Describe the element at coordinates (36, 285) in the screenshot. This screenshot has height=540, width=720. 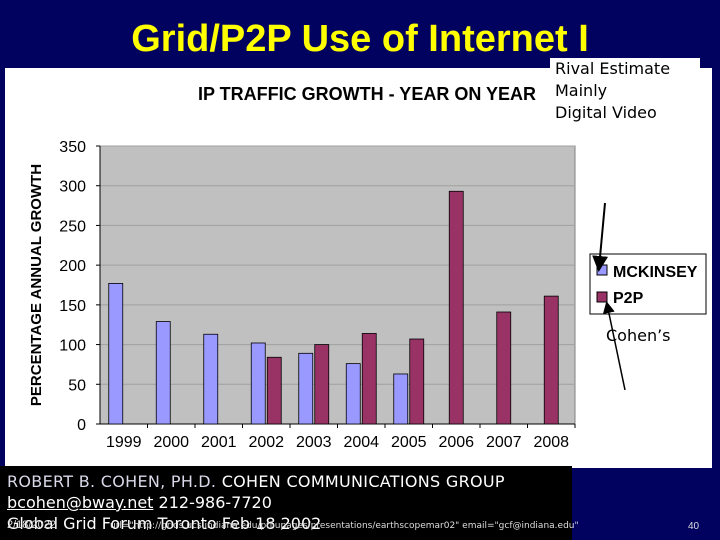
I see `y-axis-label: PERCENTAGE ANNUAL GROWTH` at that location.